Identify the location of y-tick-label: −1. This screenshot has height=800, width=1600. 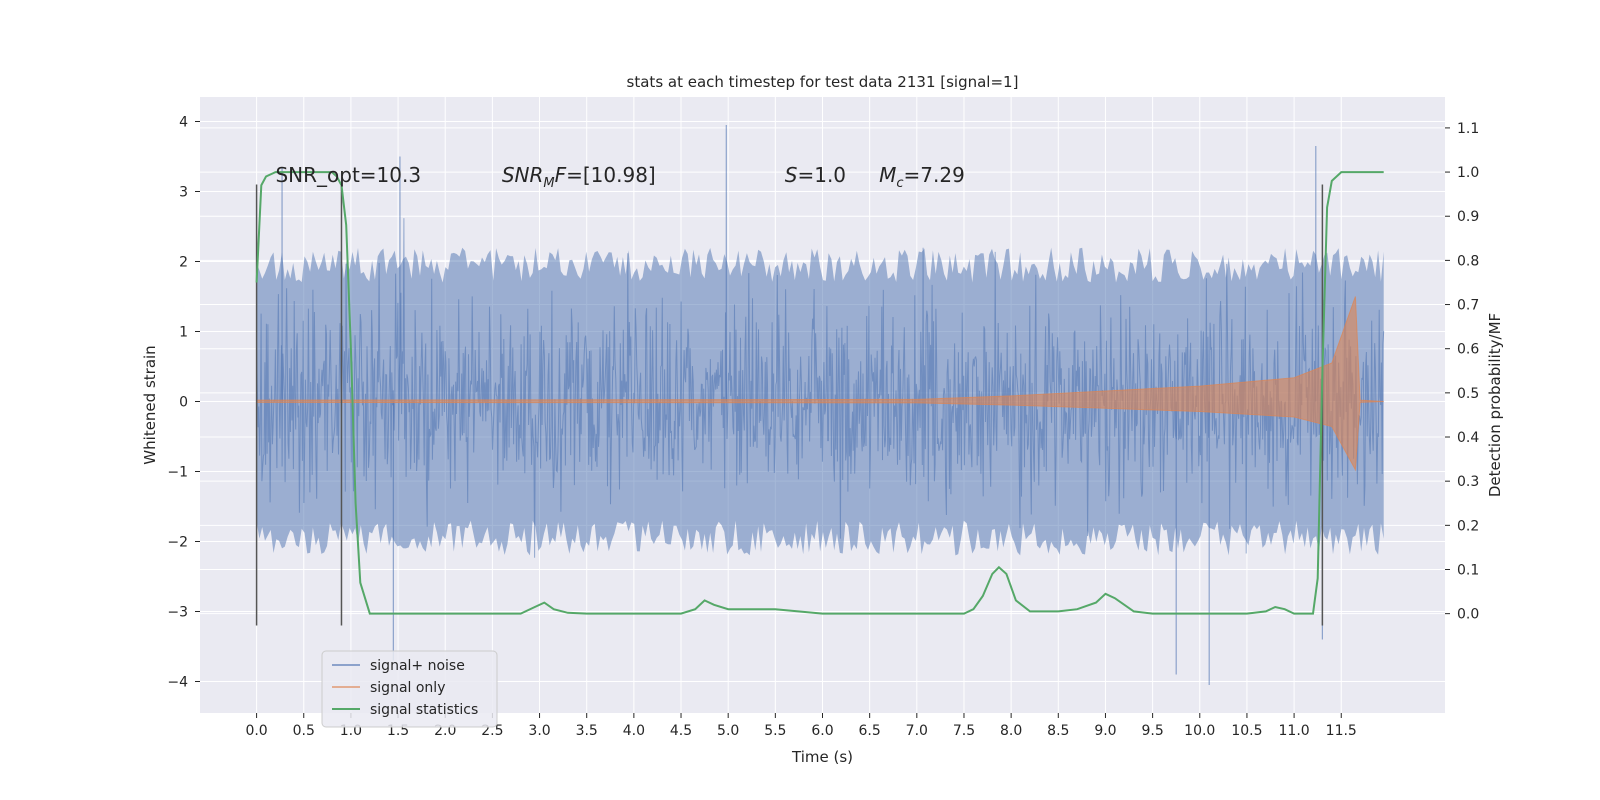
(177, 473).